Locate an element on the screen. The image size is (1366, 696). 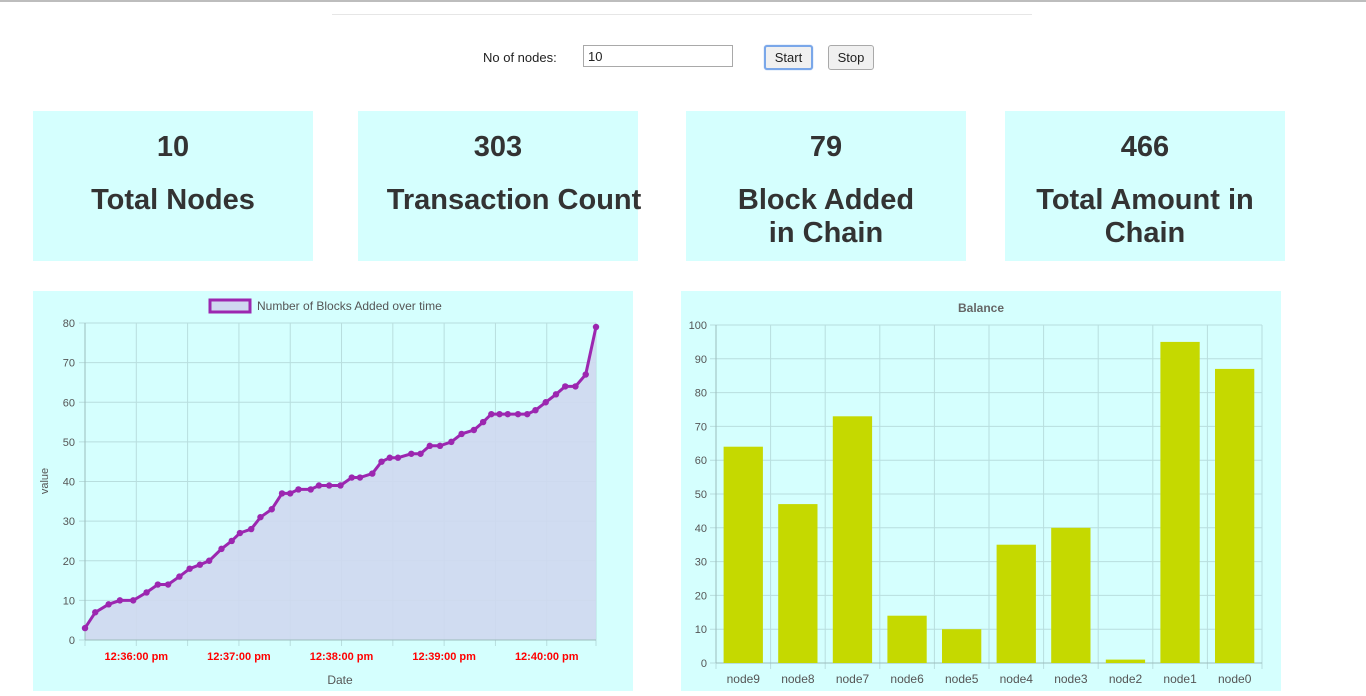
controls-bar: No of nodes: Start Stop is located at coordinates (683, 58).